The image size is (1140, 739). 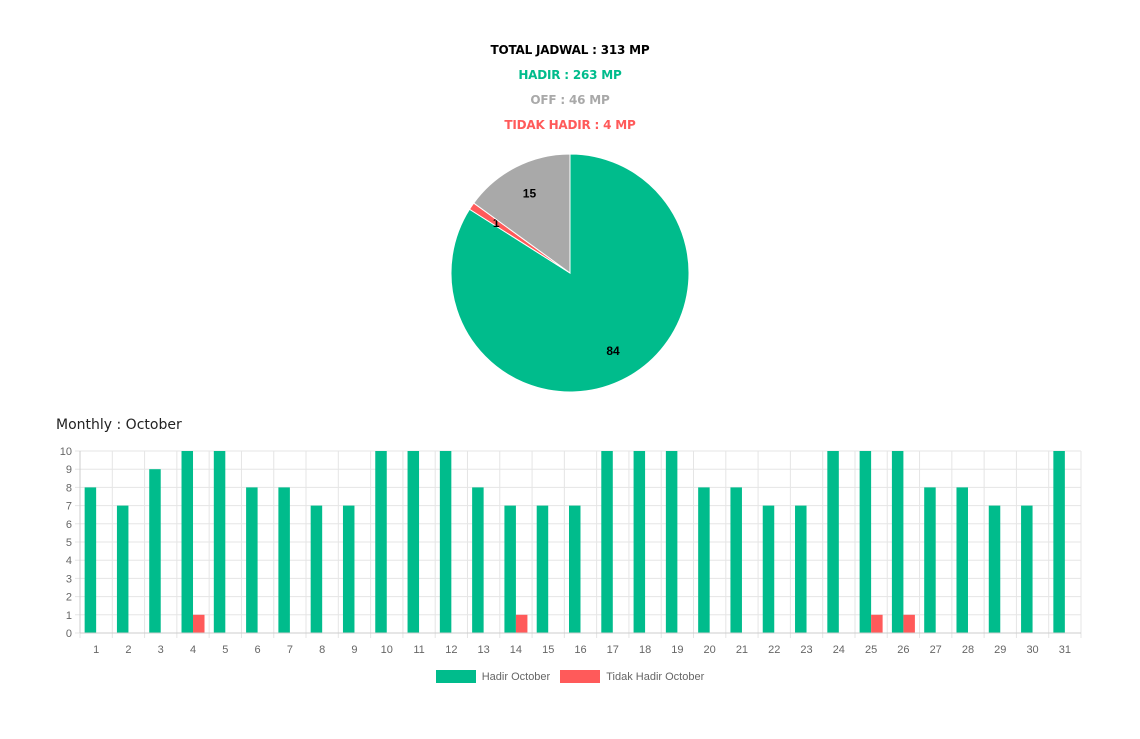 I want to click on y-tick-label: 10, so click(x=66, y=452).